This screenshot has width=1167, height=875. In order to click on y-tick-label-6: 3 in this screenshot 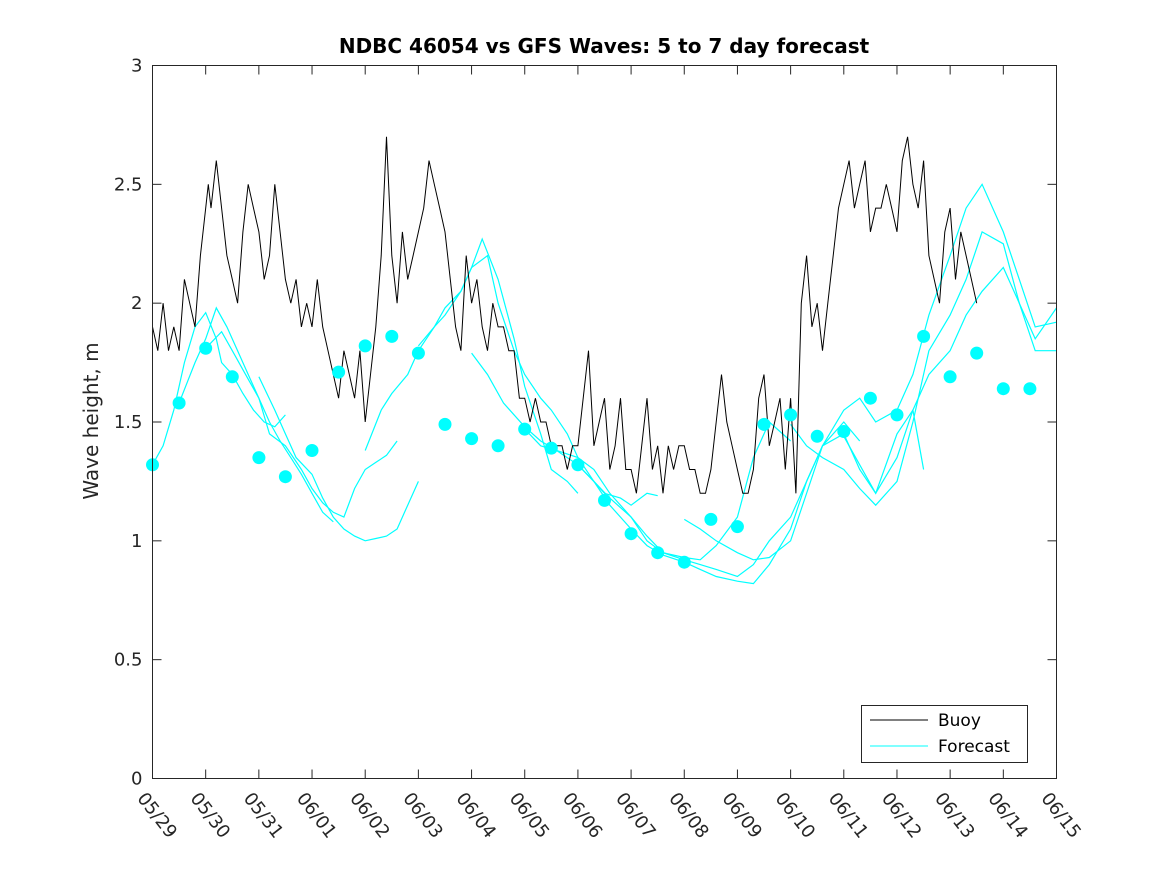, I will do `click(136, 66)`.